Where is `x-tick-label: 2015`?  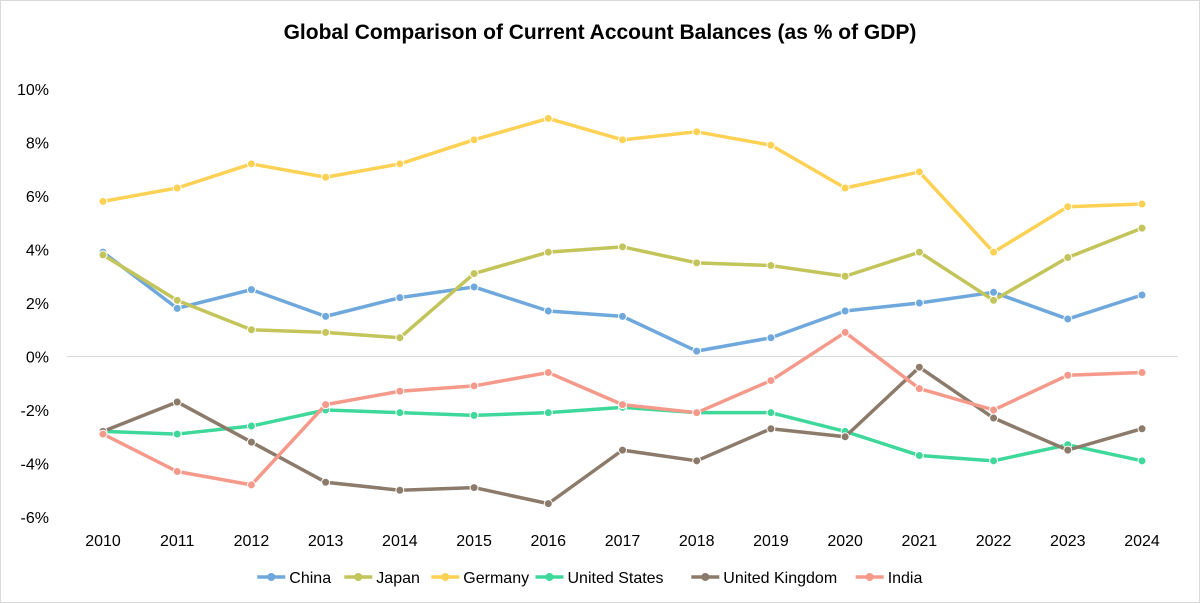 x-tick-label: 2015 is located at coordinates (474, 541).